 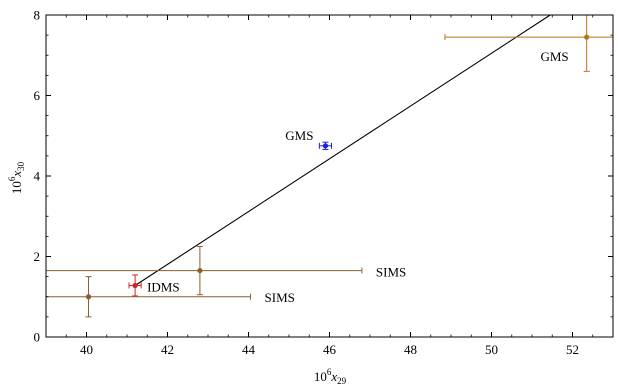 I want to click on y-tick-label: 2, so click(x=37, y=256).